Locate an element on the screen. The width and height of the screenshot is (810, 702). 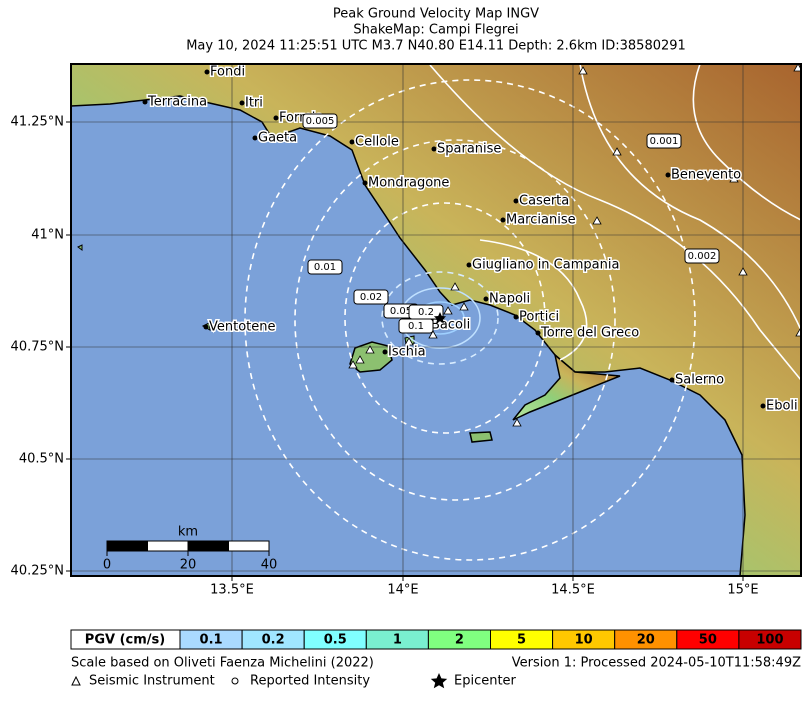
contour-label: 0.02 is located at coordinates (371, 297).